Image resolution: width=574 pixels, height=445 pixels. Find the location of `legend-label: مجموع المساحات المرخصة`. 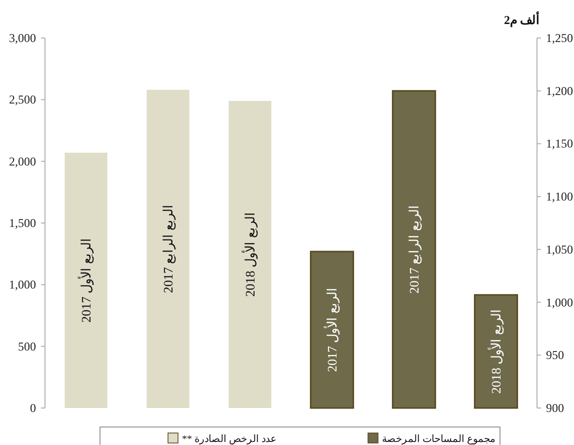

legend-label: مجموع المساحات المرخصة is located at coordinates (438, 439).